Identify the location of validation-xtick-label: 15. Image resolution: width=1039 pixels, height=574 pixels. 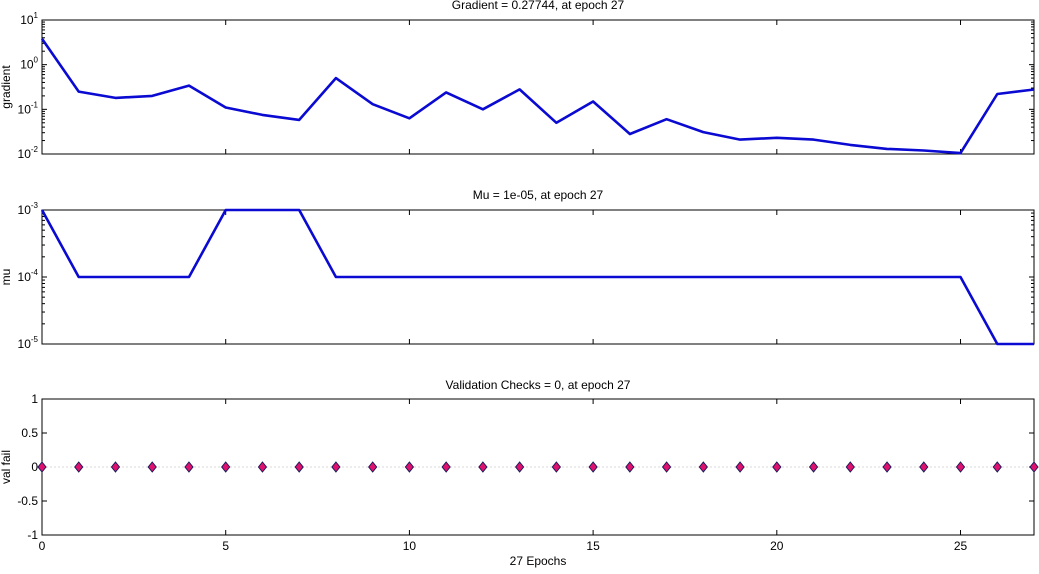
(593, 546).